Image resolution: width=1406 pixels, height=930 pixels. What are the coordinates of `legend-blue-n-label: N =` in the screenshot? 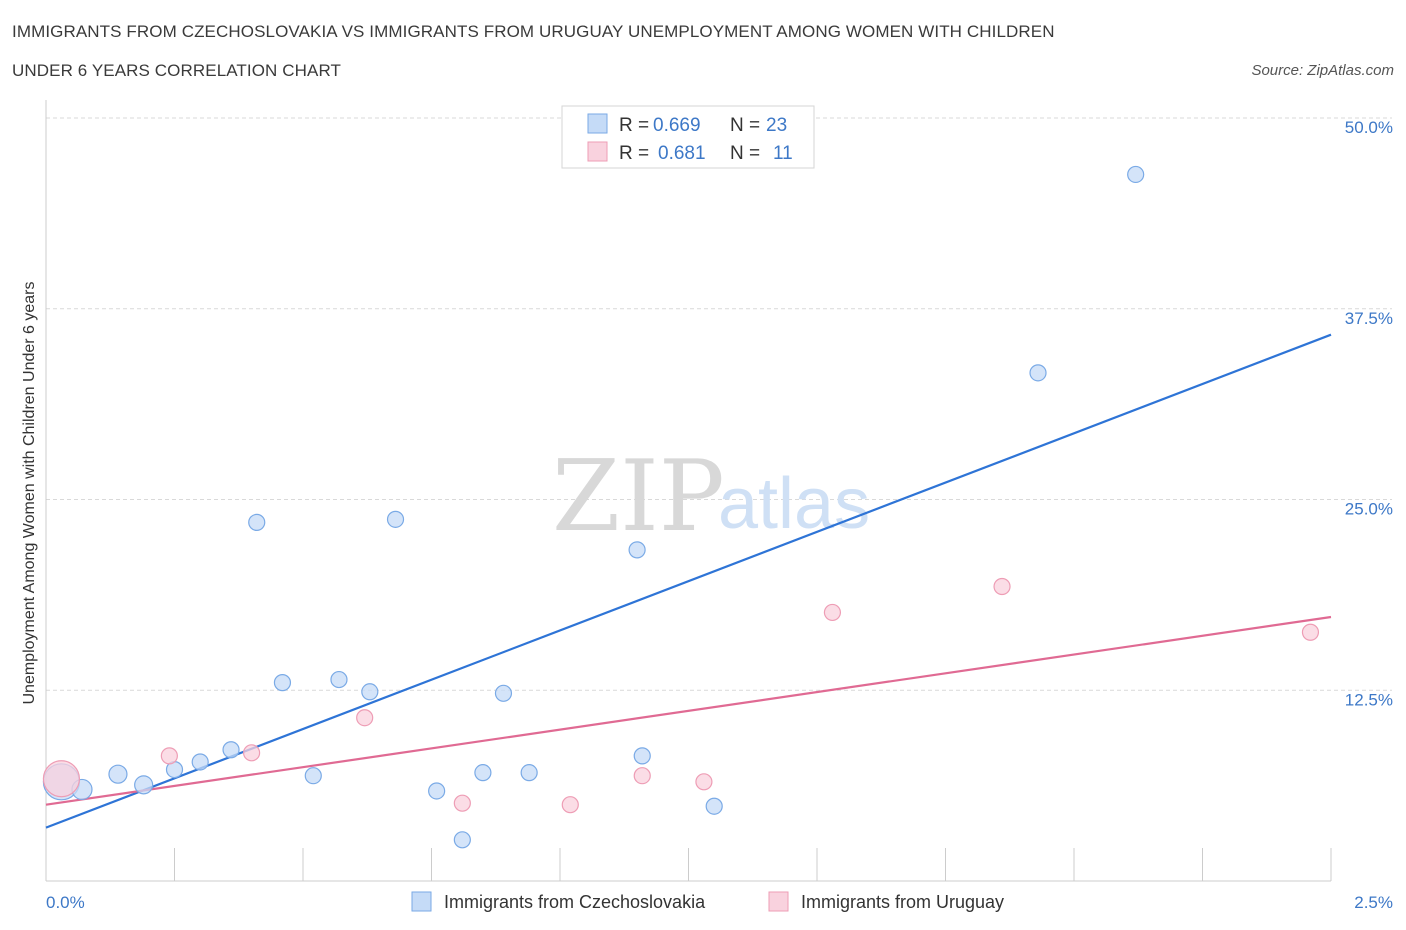 It's located at (745, 125).